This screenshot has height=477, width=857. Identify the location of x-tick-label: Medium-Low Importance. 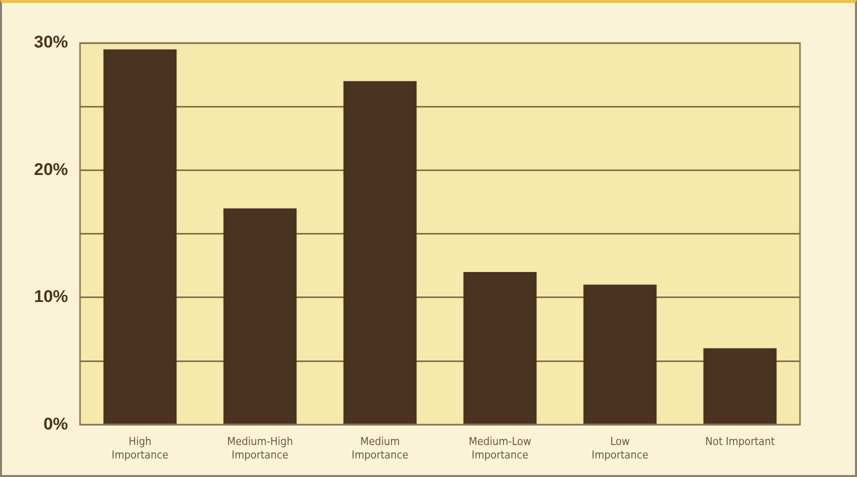
(500, 448).